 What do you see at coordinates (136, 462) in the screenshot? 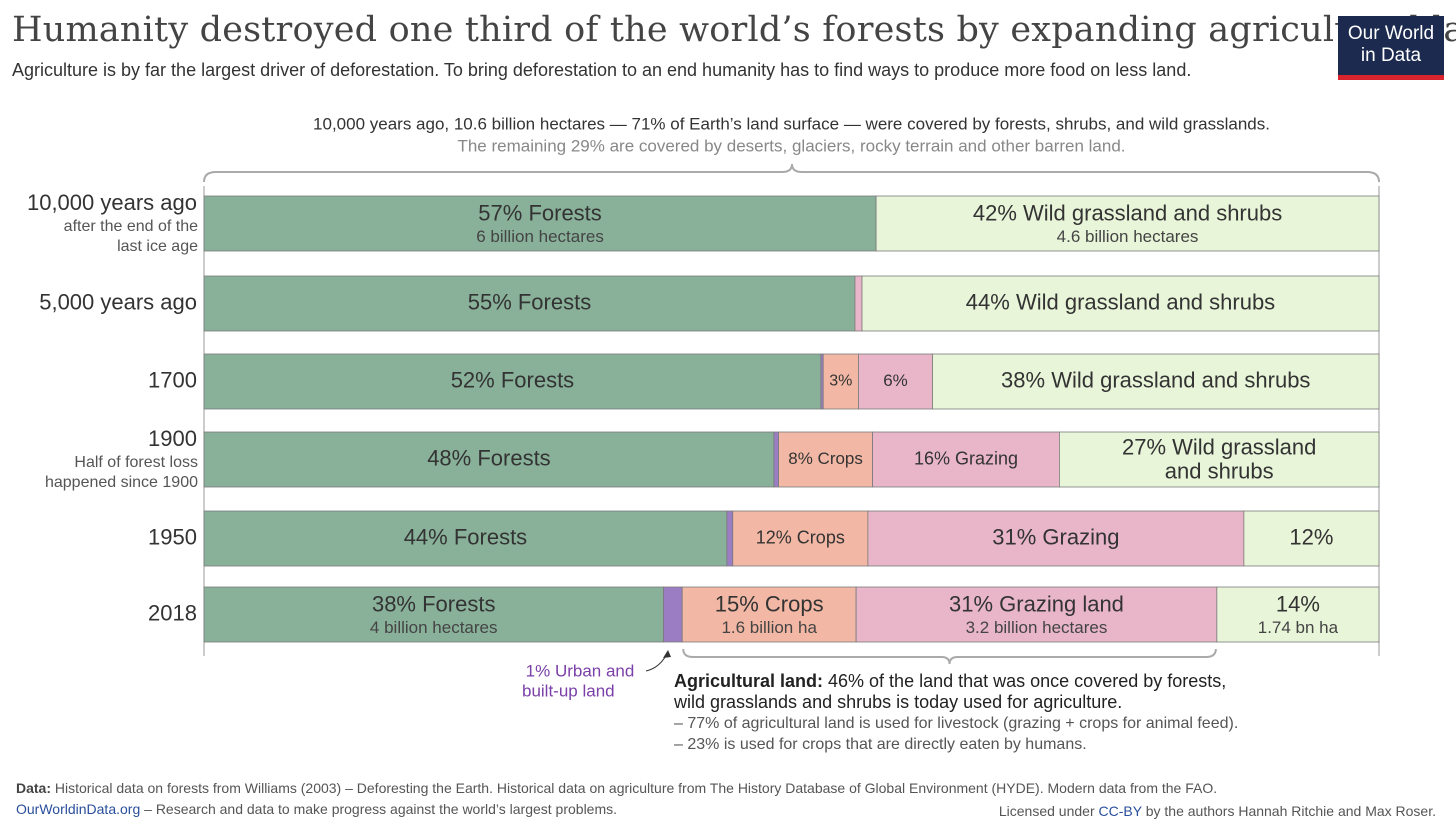
I see `row-sublabel-1900-0: Half of forest loss` at bounding box center [136, 462].